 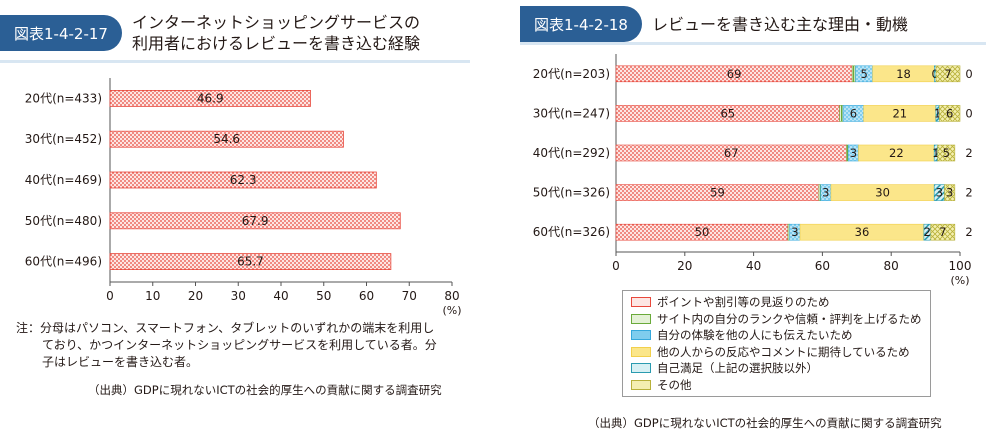 I want to click on right-figure-badge: 図表1-4-2-18, so click(x=581, y=24).